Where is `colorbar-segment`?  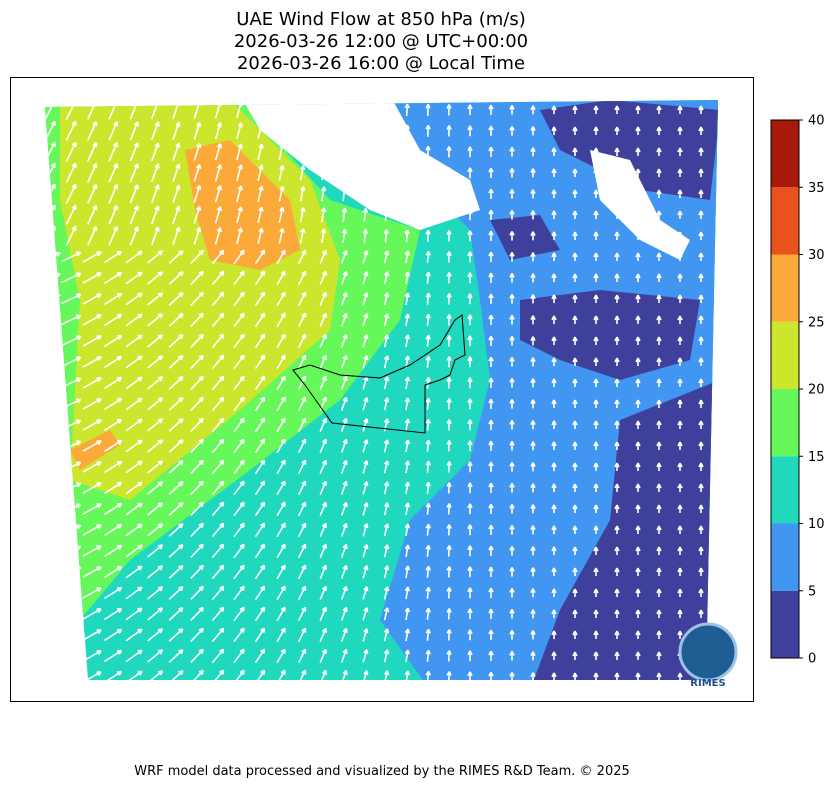 colorbar-segment is located at coordinates (785, 221).